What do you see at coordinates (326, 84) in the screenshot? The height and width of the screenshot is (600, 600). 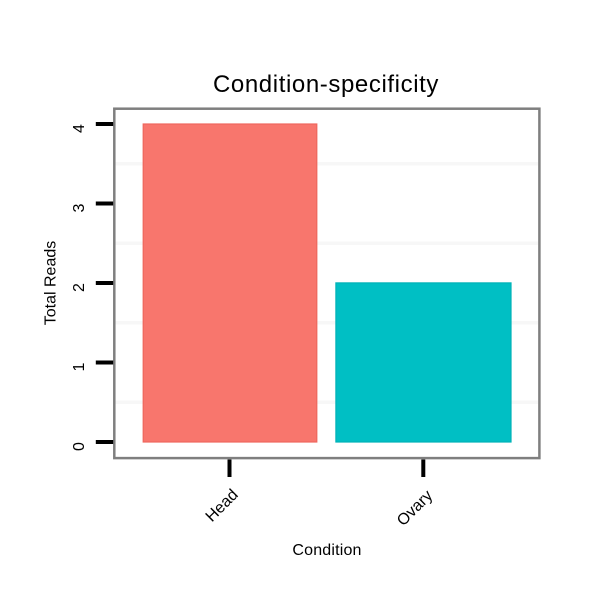 I see `svg-text: Condition-specificity` at bounding box center [326, 84].